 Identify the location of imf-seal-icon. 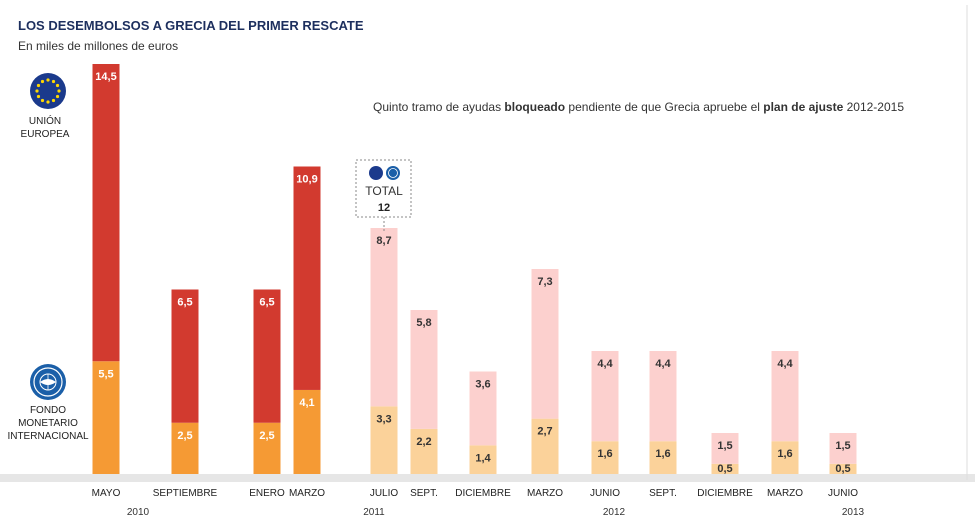
(48, 382).